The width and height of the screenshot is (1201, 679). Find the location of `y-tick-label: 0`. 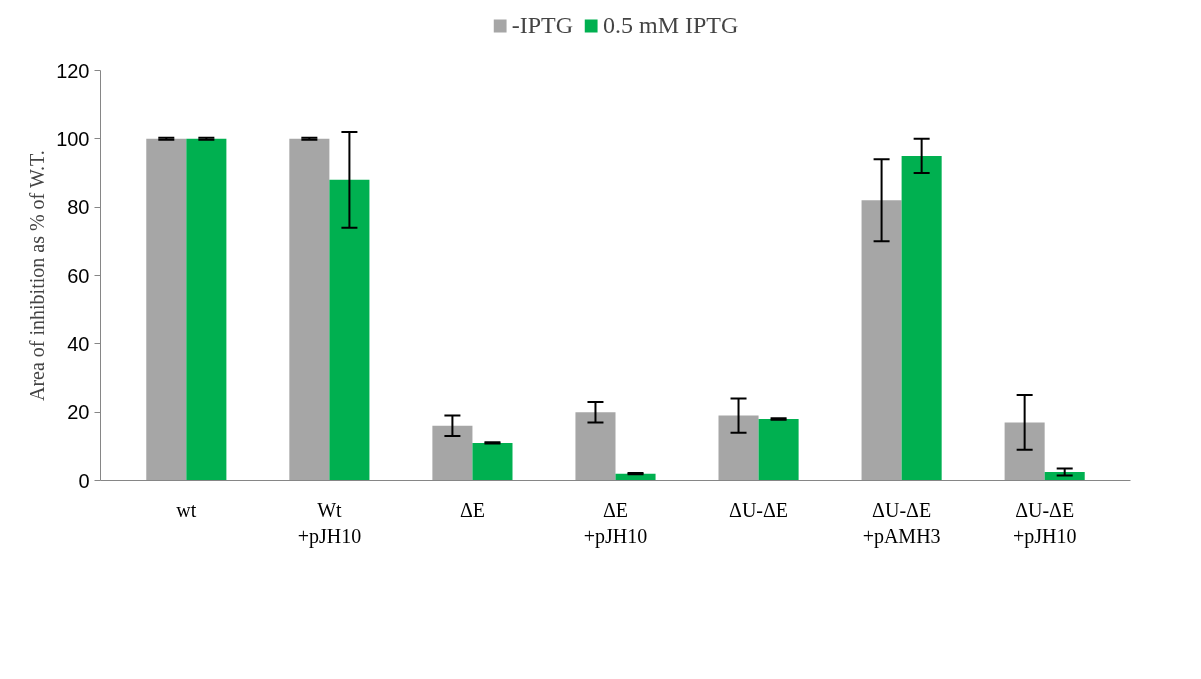

y-tick-label: 0 is located at coordinates (84, 480).